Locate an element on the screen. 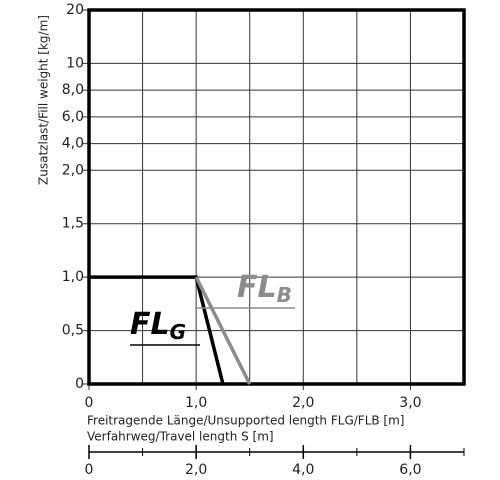 Image resolution: width=500 pixels, height=480 pixels. legend-label: FLB is located at coordinates (264, 288).